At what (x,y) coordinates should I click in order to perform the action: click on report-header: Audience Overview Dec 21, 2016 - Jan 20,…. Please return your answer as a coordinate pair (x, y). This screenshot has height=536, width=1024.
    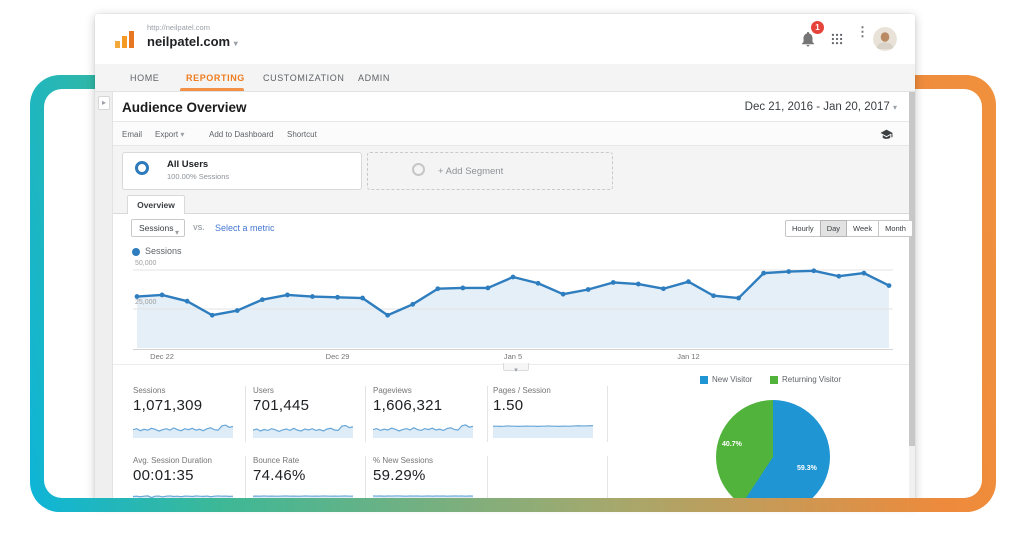
    Looking at the image, I should click on (511, 107).